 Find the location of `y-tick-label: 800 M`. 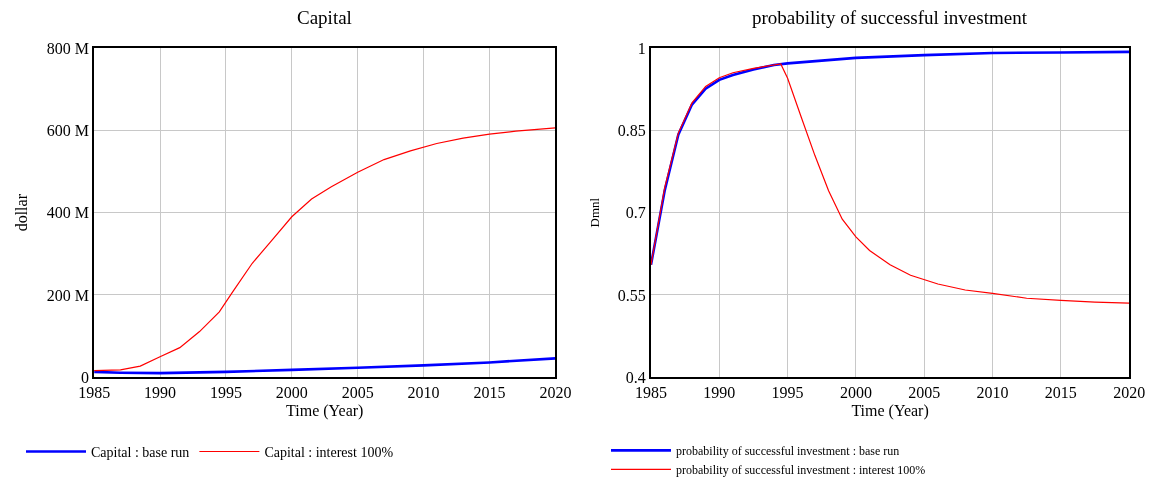

y-tick-label: 800 M is located at coordinates (67, 48).